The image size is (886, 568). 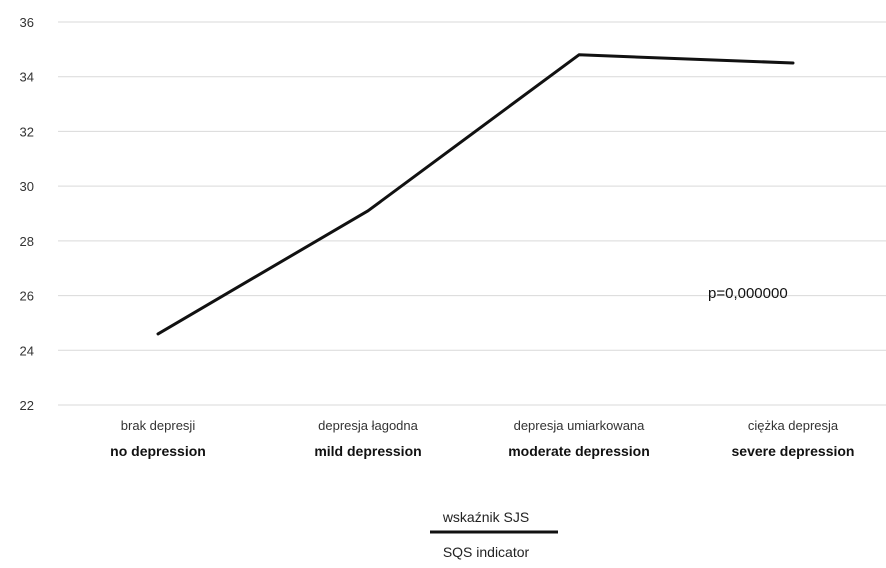 What do you see at coordinates (27, 131) in the screenshot?
I see `y-tick-label: 32` at bounding box center [27, 131].